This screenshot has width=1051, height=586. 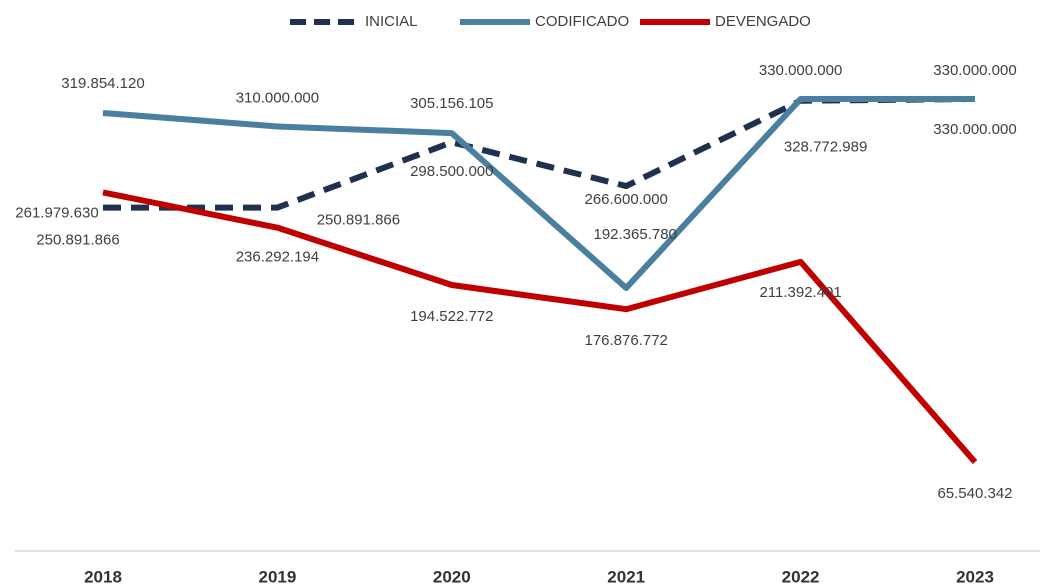 What do you see at coordinates (102, 83) in the screenshot?
I see `data-label: 319.854.120` at bounding box center [102, 83].